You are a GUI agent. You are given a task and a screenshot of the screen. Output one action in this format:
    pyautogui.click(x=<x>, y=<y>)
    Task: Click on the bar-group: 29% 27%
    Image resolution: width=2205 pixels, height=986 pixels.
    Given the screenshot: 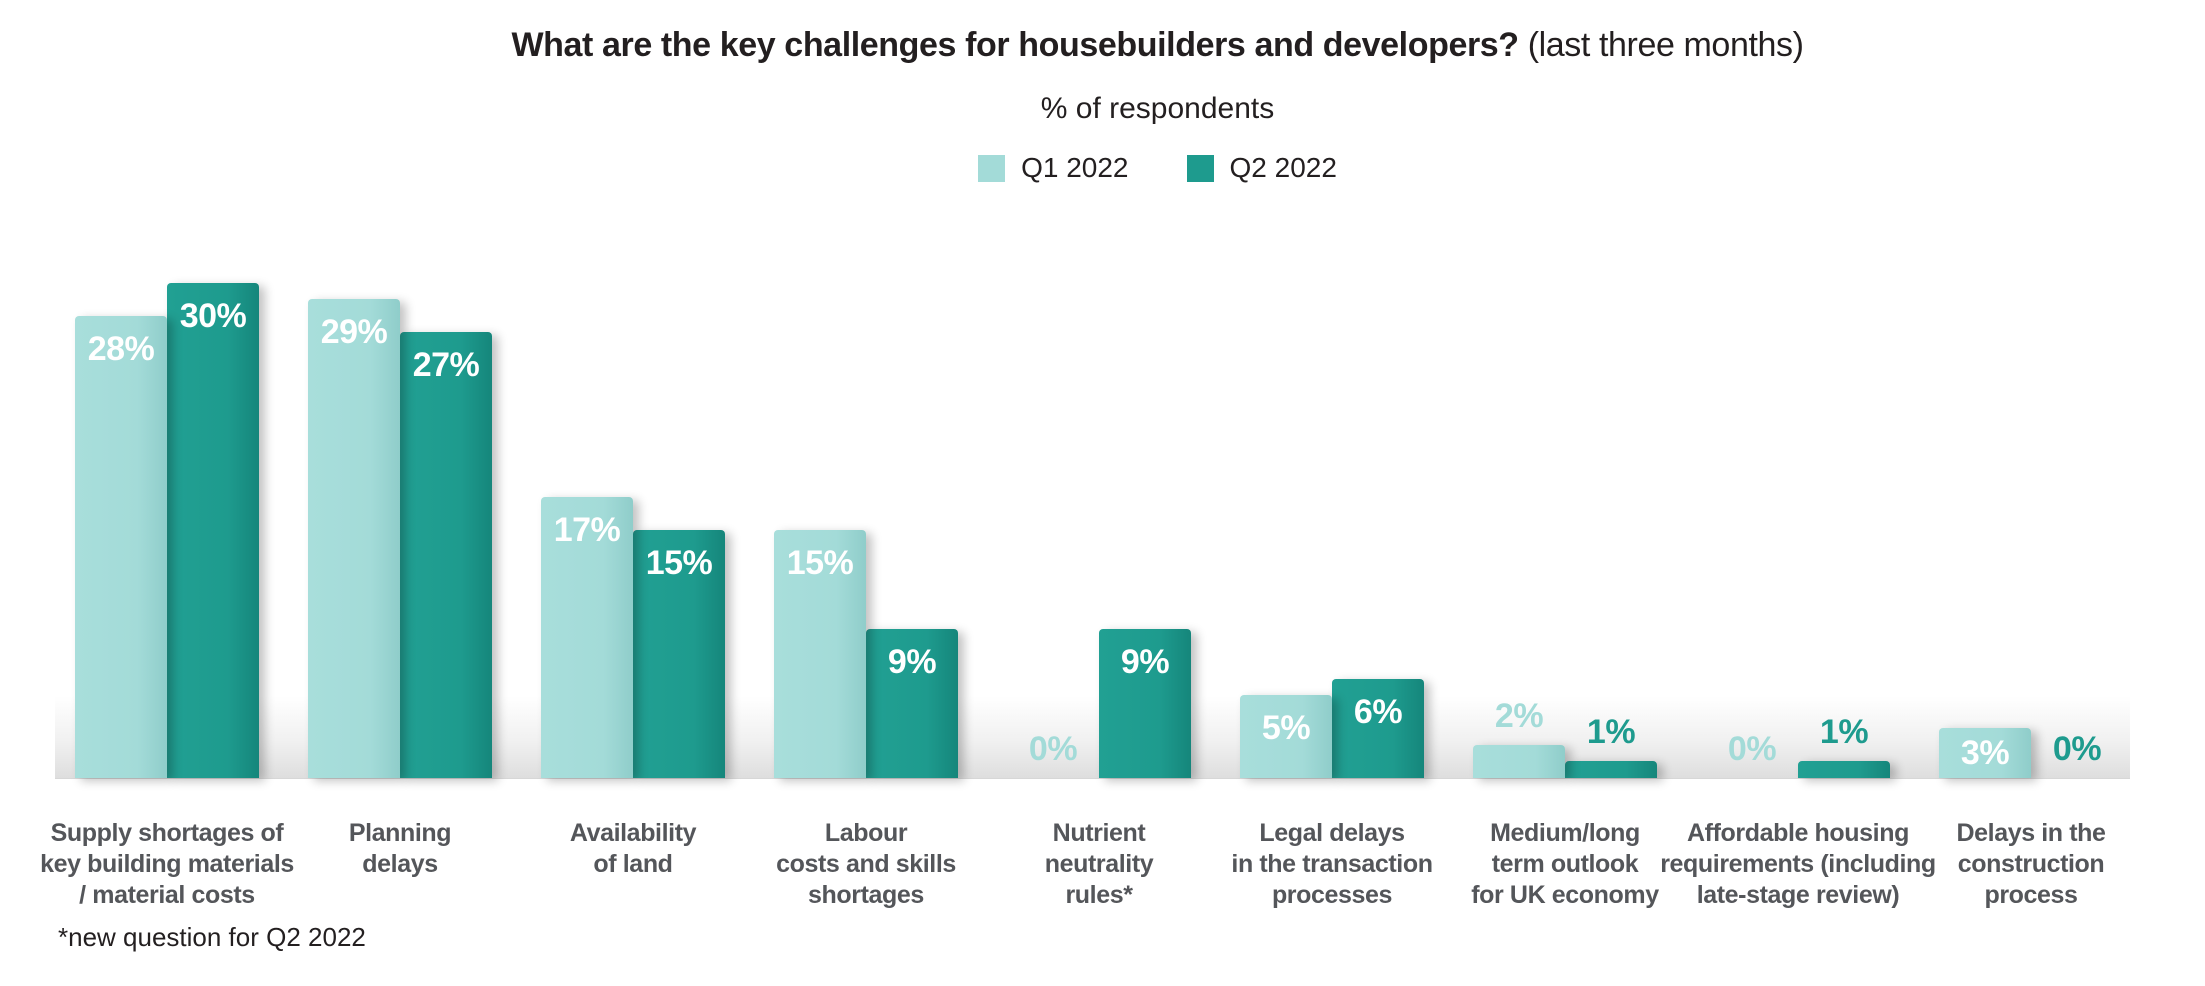 What is the action you would take?
    pyautogui.click(x=400, y=528)
    